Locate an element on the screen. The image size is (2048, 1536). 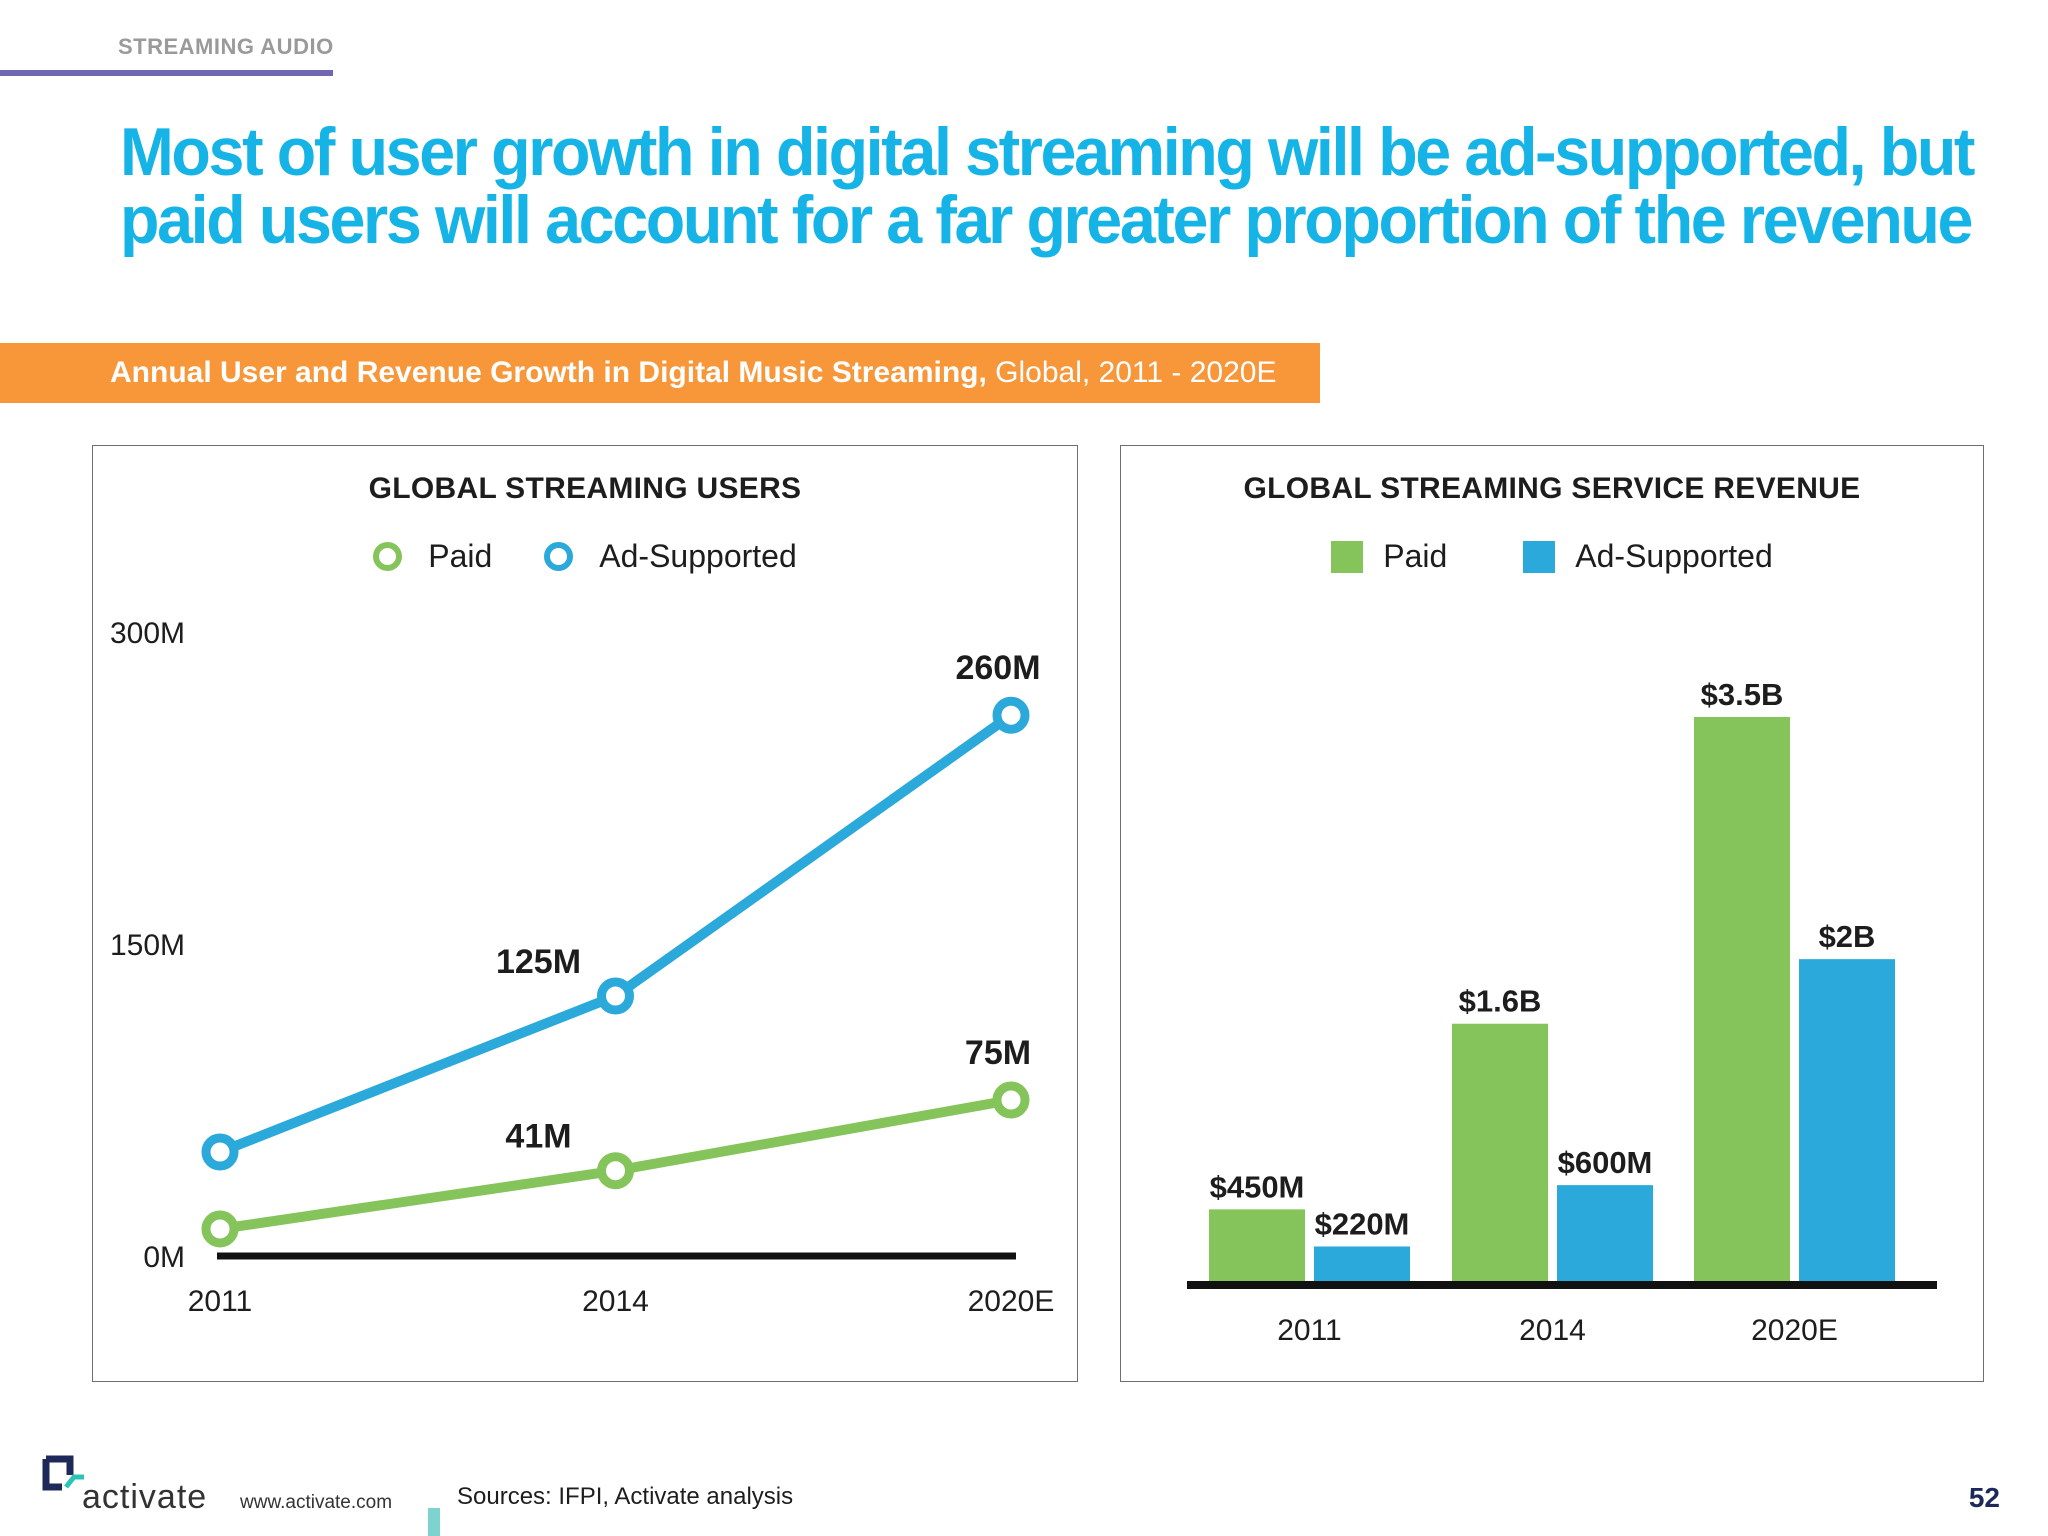
bar-value-label: $450M is located at coordinates (1257, 1186).